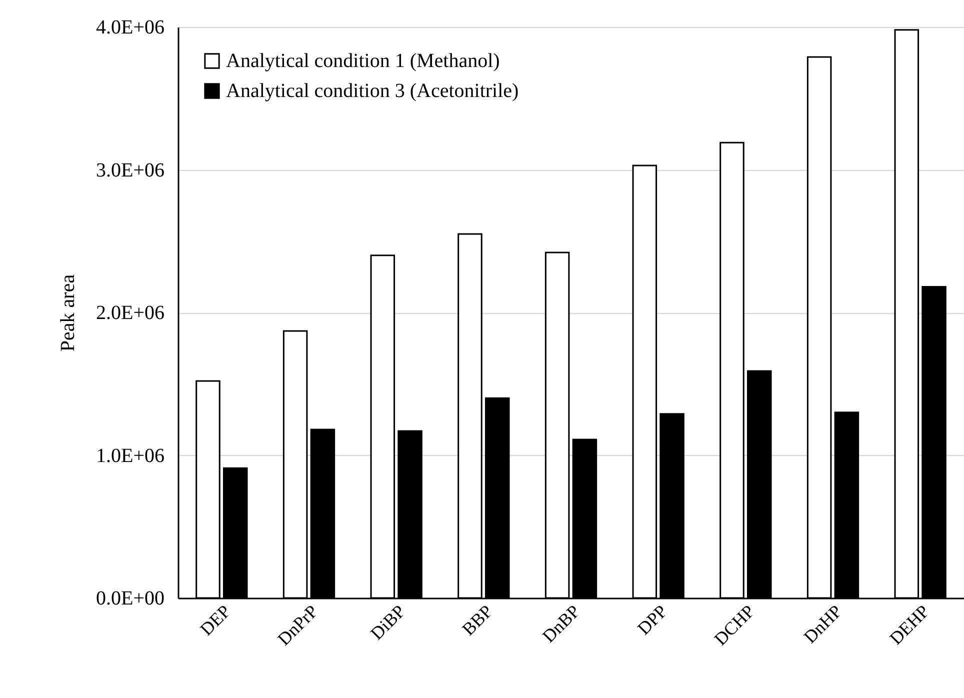  What do you see at coordinates (130, 27) in the screenshot?
I see `y-tick-label: 4.0E+06` at bounding box center [130, 27].